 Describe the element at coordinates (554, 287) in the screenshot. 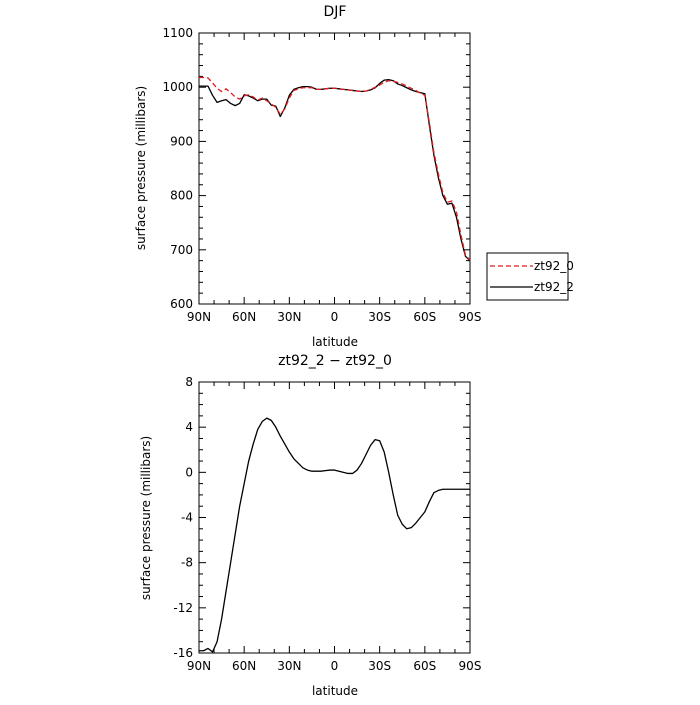

I see `legend-label-zt92-2: zt92_2` at that location.